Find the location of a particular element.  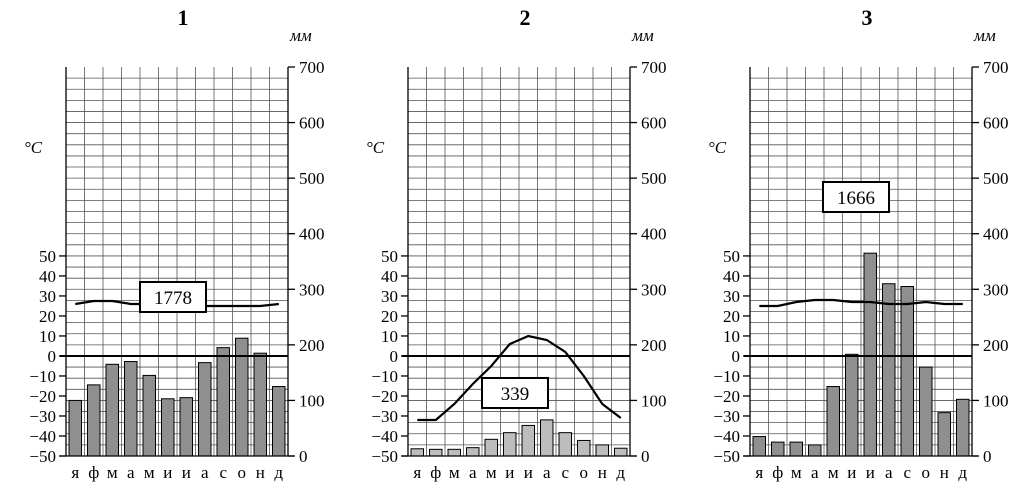

month-label: я is located at coordinates (75, 472).